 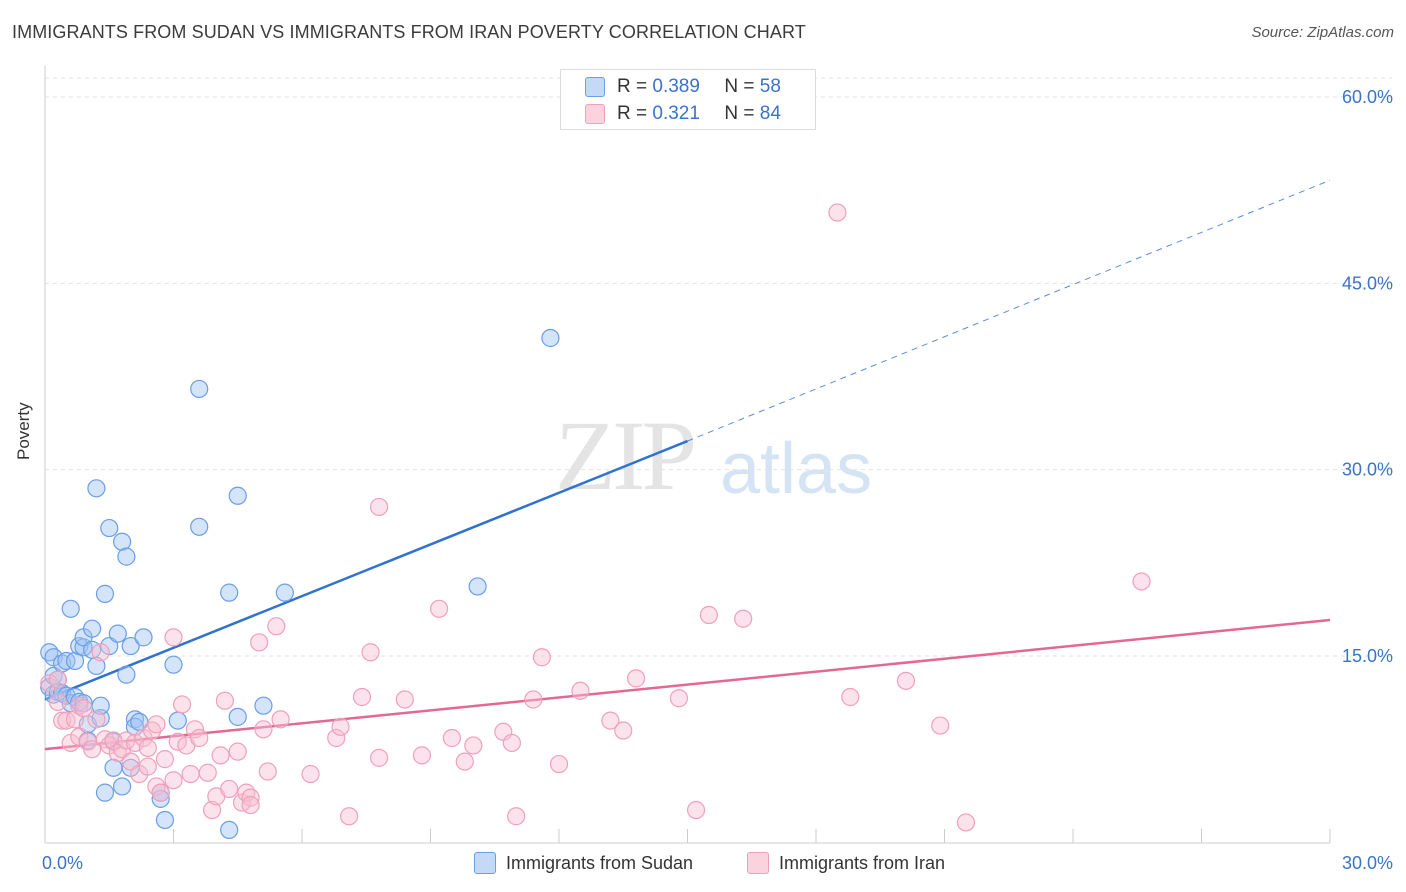 I want to click on bottom-legend-iran: Immigrants from Iran, so click(x=846, y=863).